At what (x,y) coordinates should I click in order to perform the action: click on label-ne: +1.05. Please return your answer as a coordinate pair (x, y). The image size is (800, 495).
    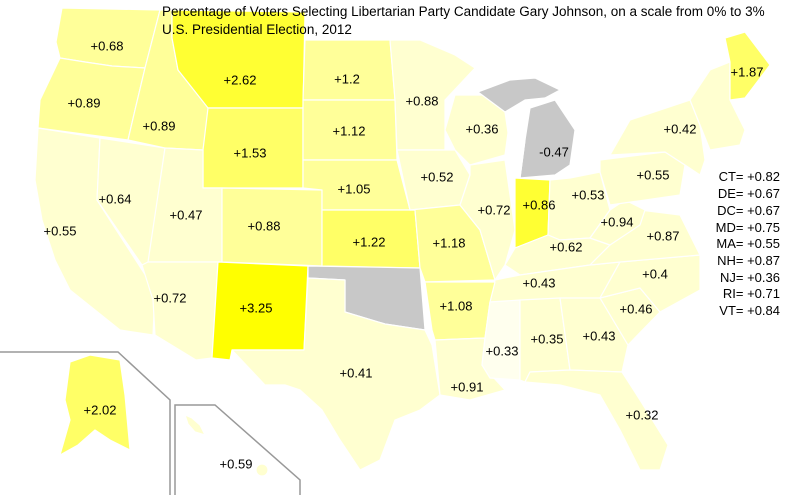
    Looking at the image, I should click on (354, 189).